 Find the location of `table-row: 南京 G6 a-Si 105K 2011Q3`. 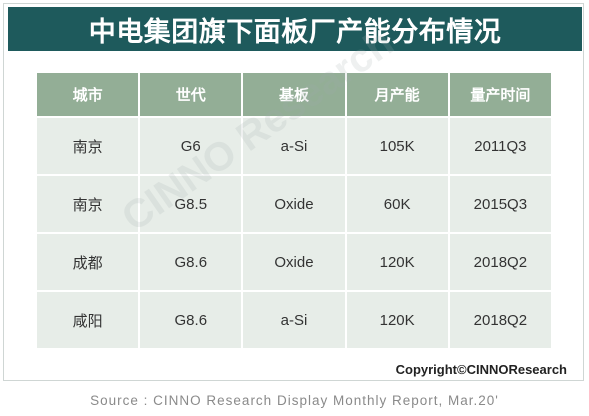

table-row: 南京 G6 a-Si 105K 2011Q3 is located at coordinates (294, 146).